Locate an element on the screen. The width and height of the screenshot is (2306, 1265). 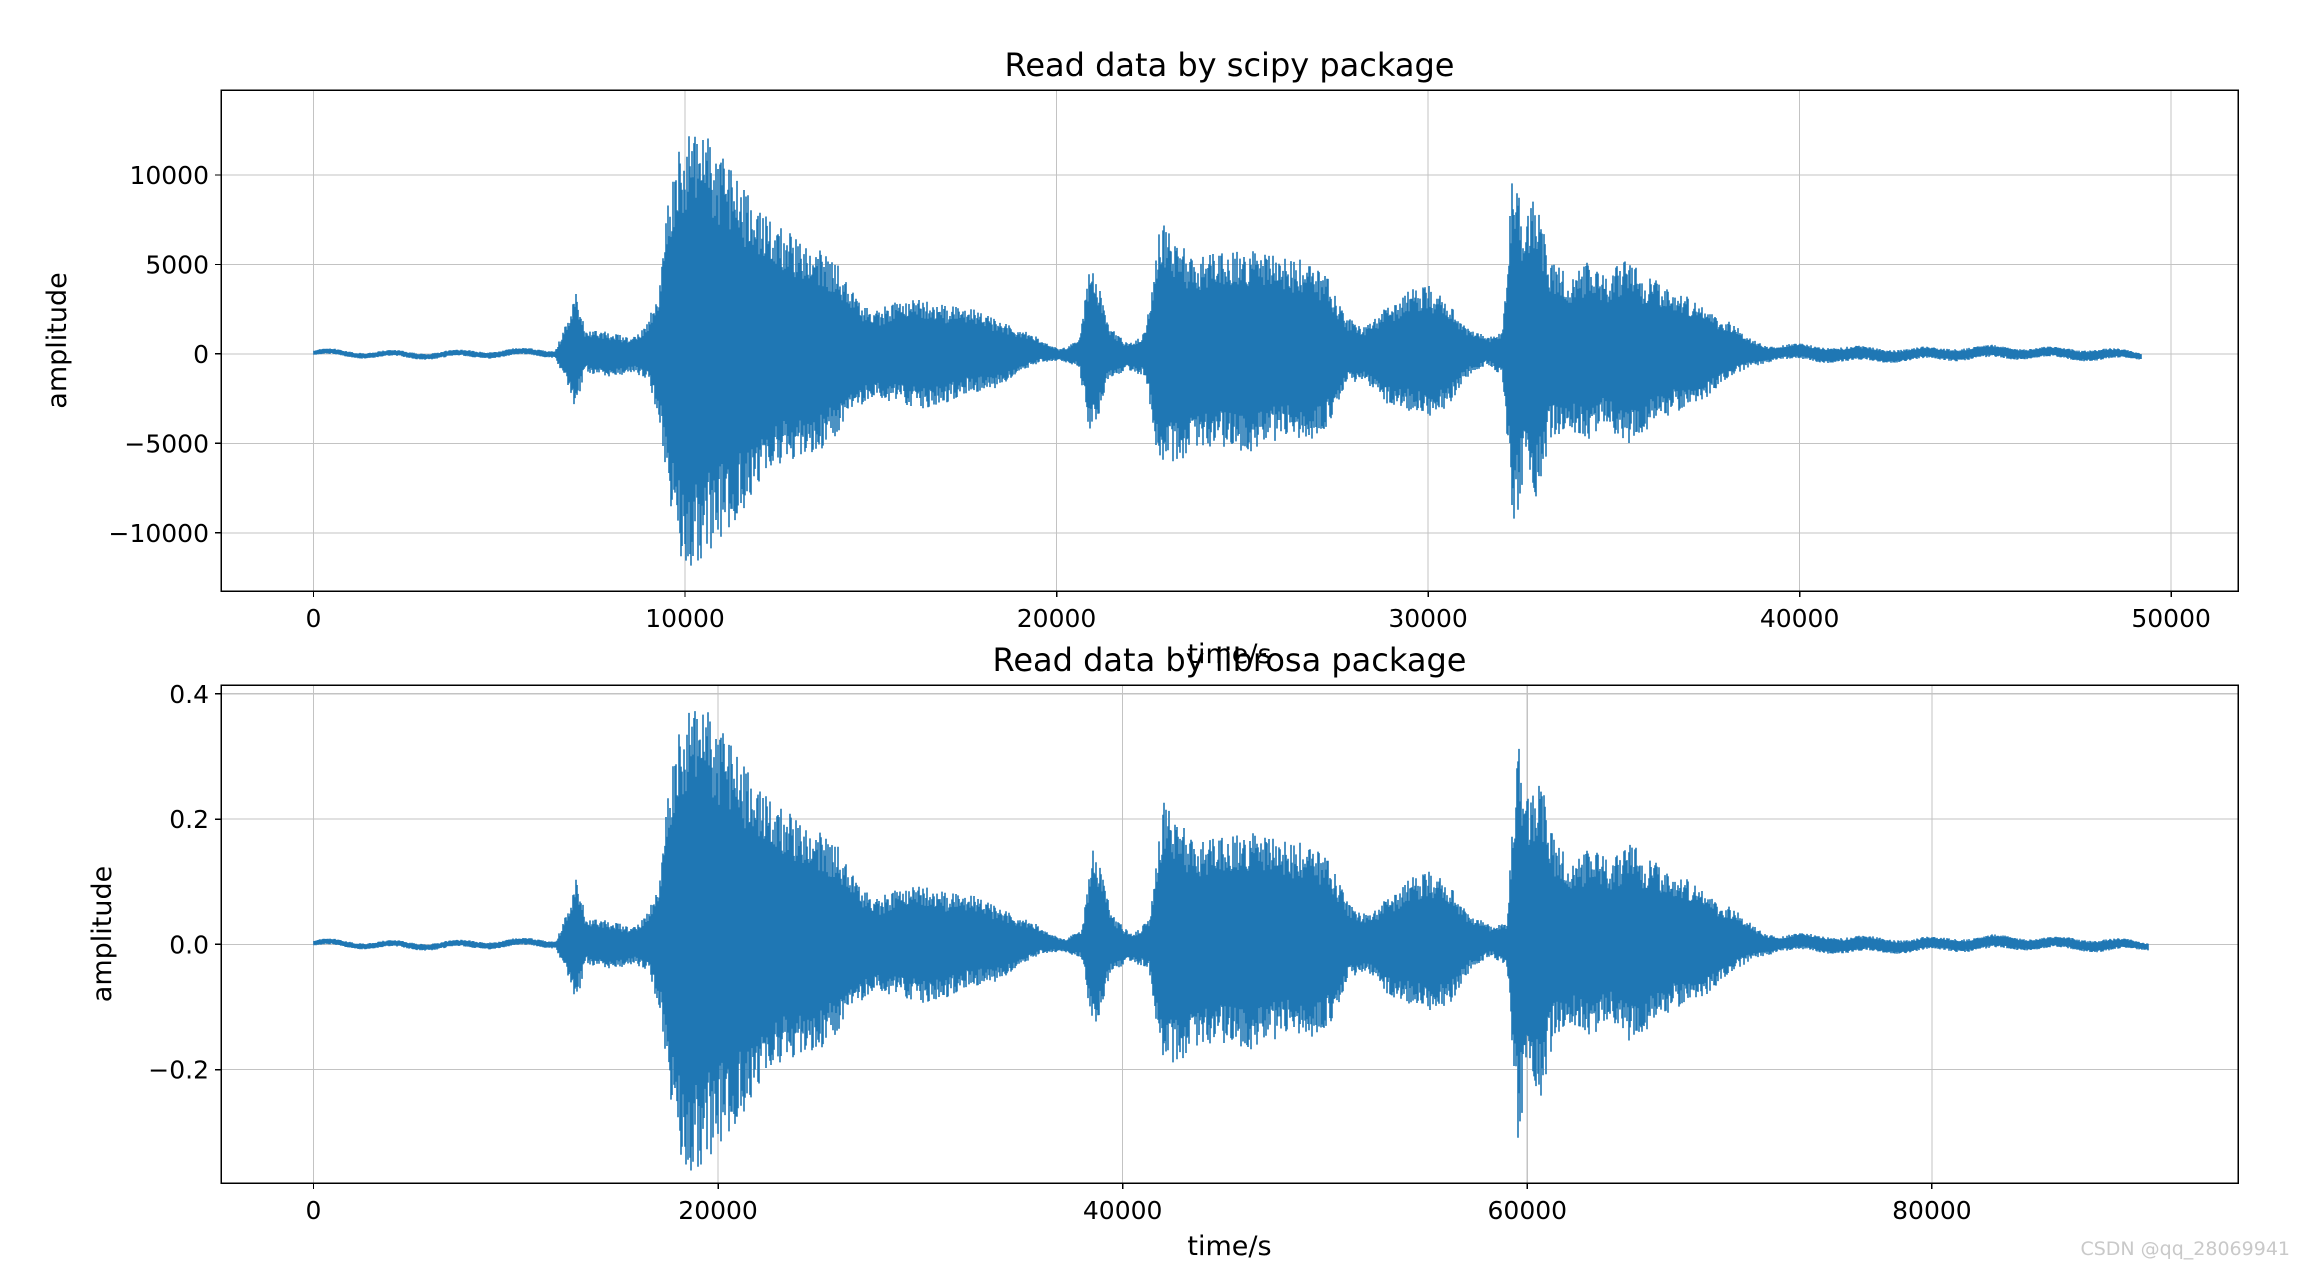
x-tick-label: 50000 is located at coordinates (2171, 618).